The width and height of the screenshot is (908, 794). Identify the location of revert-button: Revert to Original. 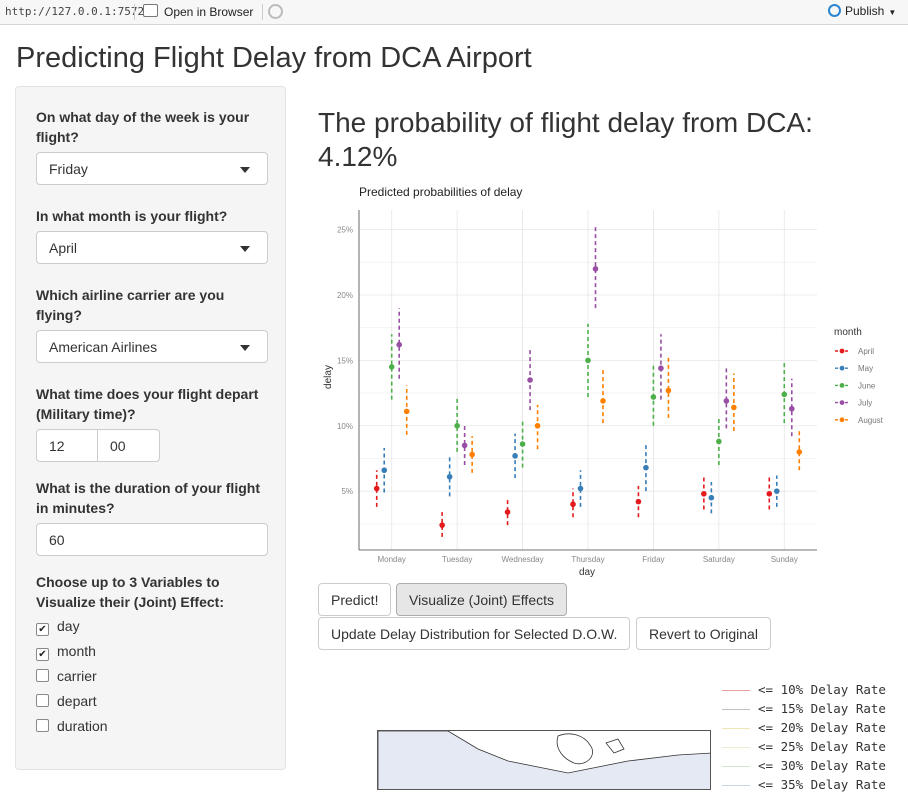
(703, 633).